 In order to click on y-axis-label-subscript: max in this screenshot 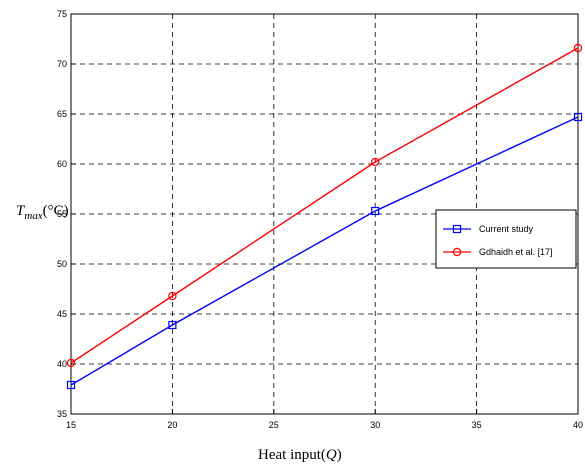, I will do `click(33, 216)`.